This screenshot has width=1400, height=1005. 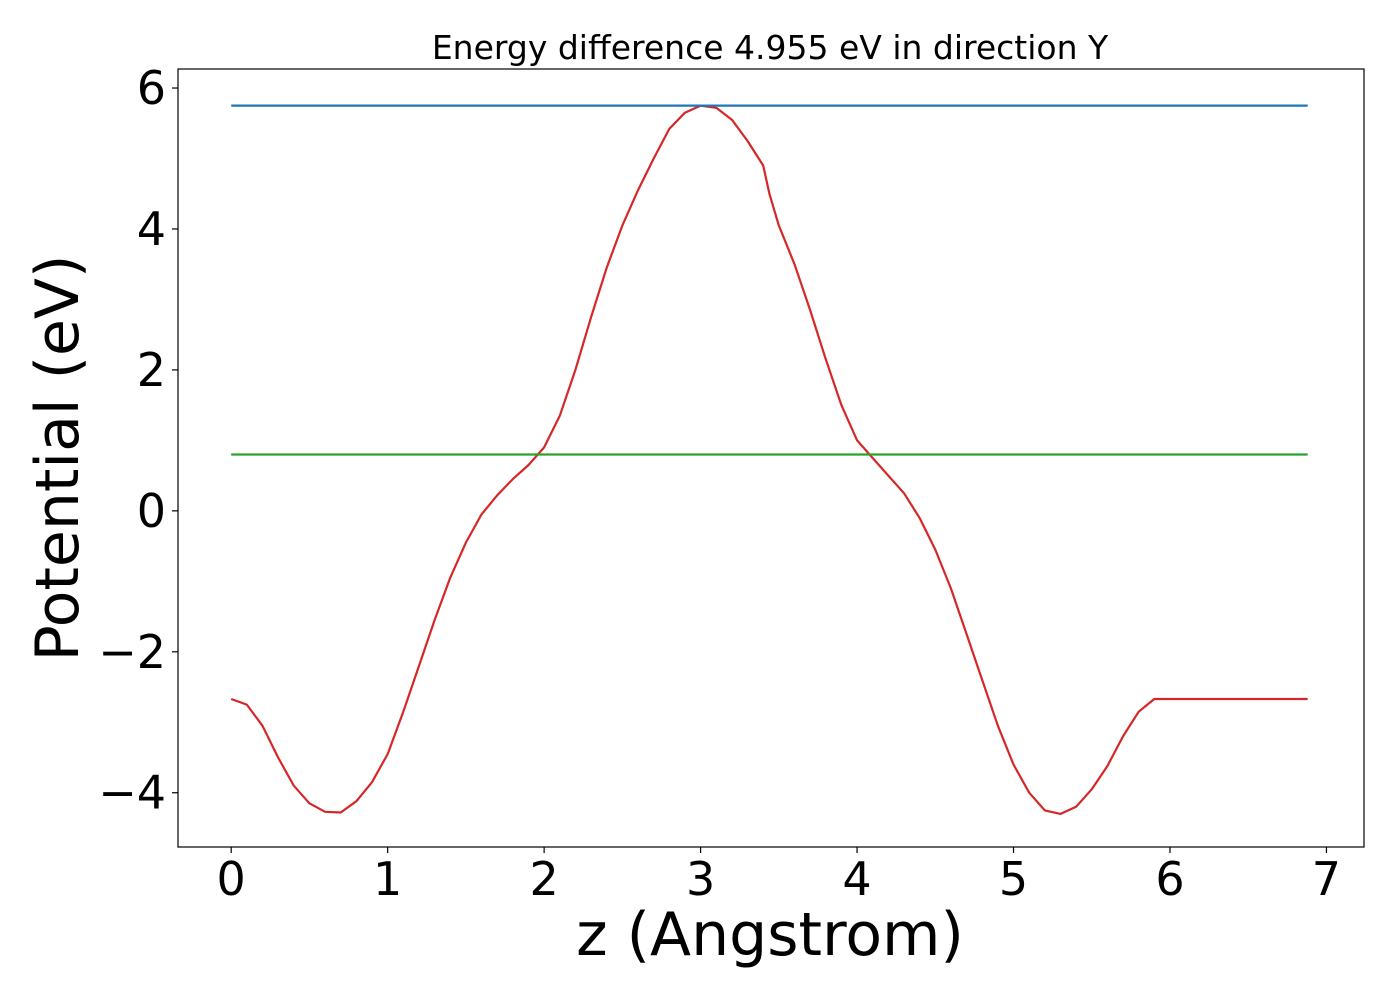 What do you see at coordinates (856, 879) in the screenshot?
I see `x-tick-label: 4` at bounding box center [856, 879].